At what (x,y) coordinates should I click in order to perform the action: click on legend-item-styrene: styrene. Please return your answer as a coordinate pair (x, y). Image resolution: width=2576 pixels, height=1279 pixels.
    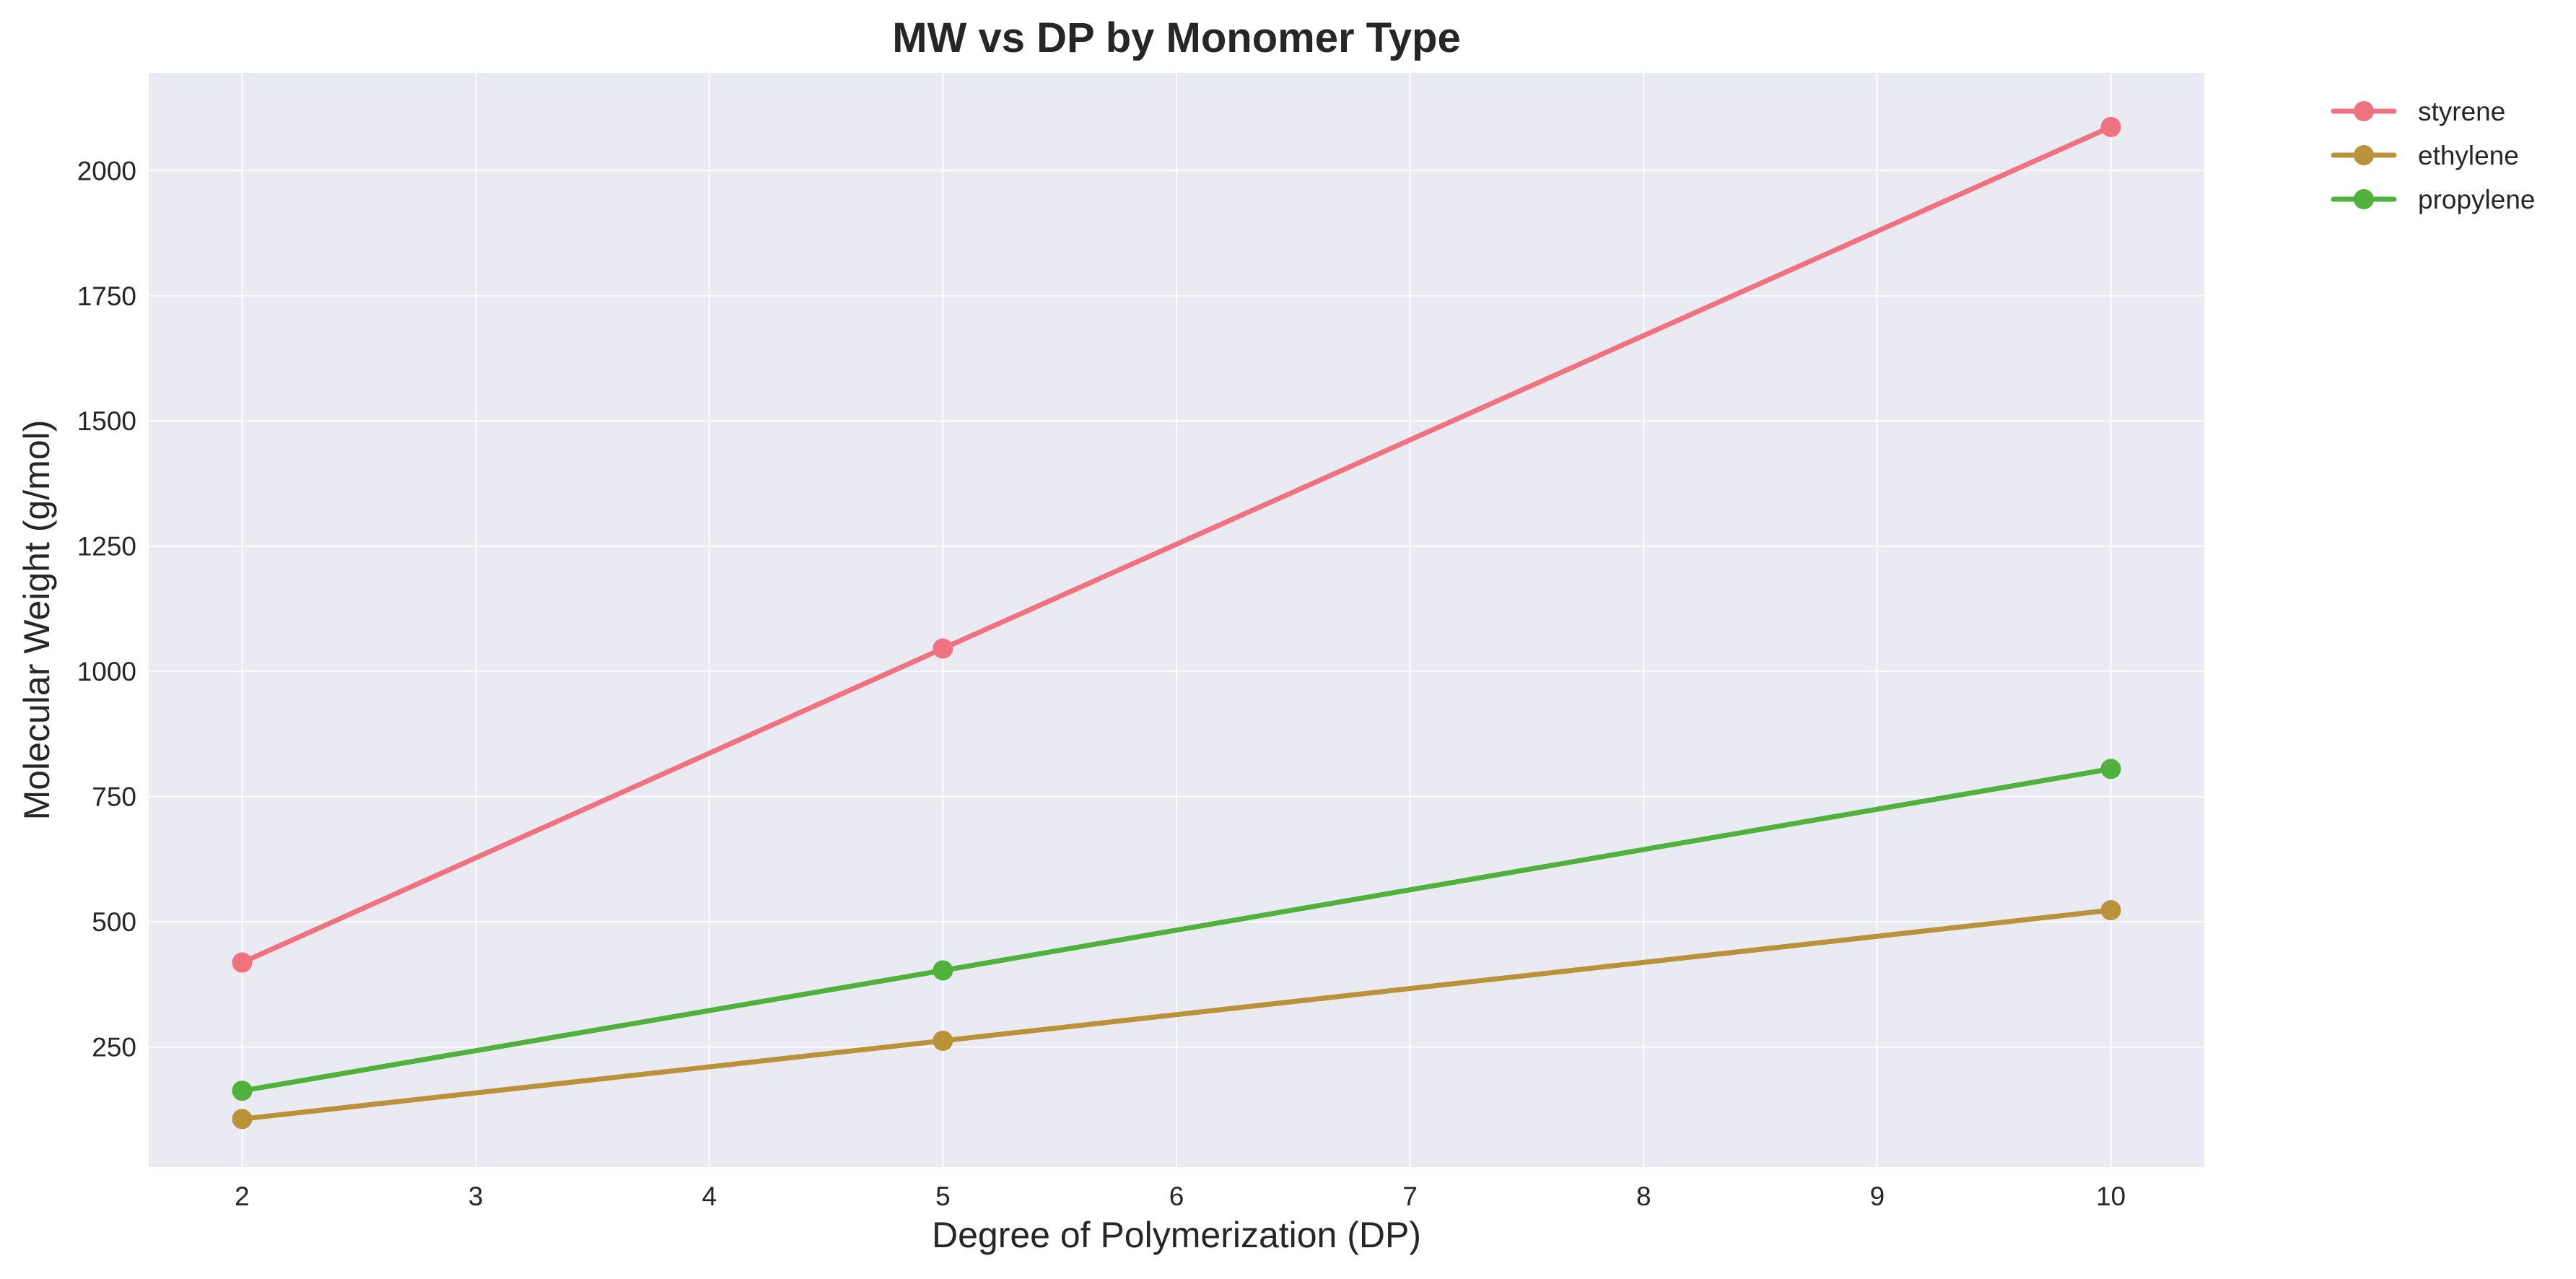
    Looking at the image, I should click on (2418, 111).